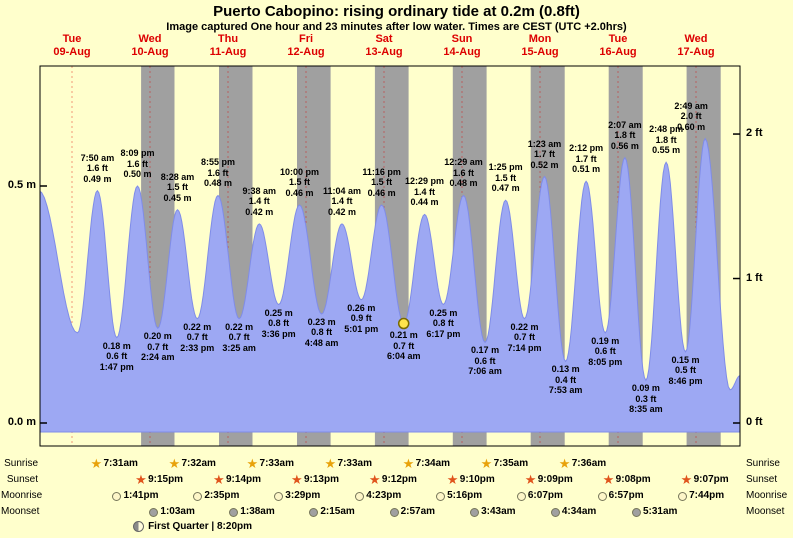 The image size is (793, 538). What do you see at coordinates (306, 45) in the screenshot?
I see `day-label: Fri 12-Aug` at bounding box center [306, 45].